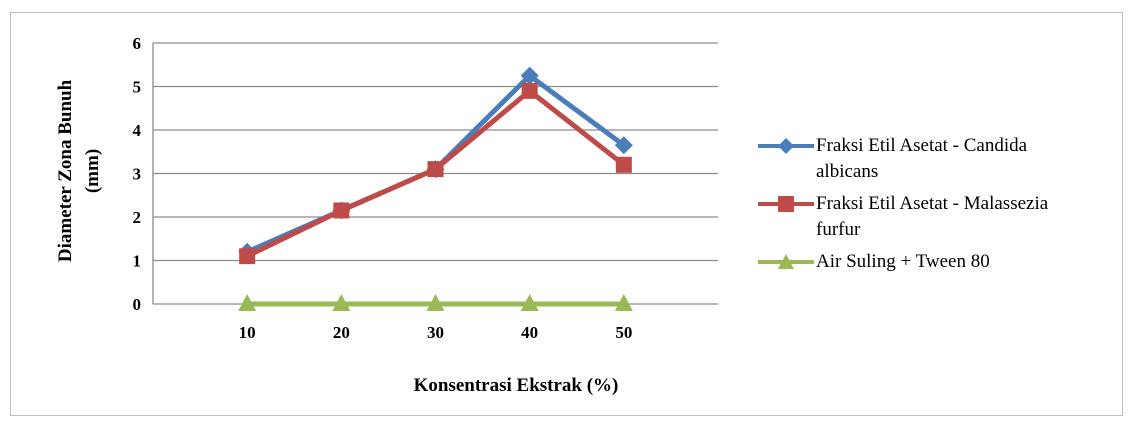 The height and width of the screenshot is (426, 1135). Describe the element at coordinates (941, 217) in the screenshot. I see `legend-item-malassezia: Fraksi Etil Asetat - Malassezia furfur` at that location.